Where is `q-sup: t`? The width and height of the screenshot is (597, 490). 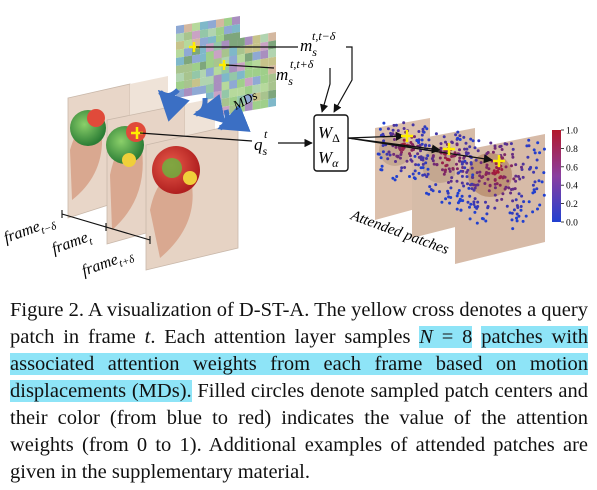 q-sup: t is located at coordinates (266, 134).